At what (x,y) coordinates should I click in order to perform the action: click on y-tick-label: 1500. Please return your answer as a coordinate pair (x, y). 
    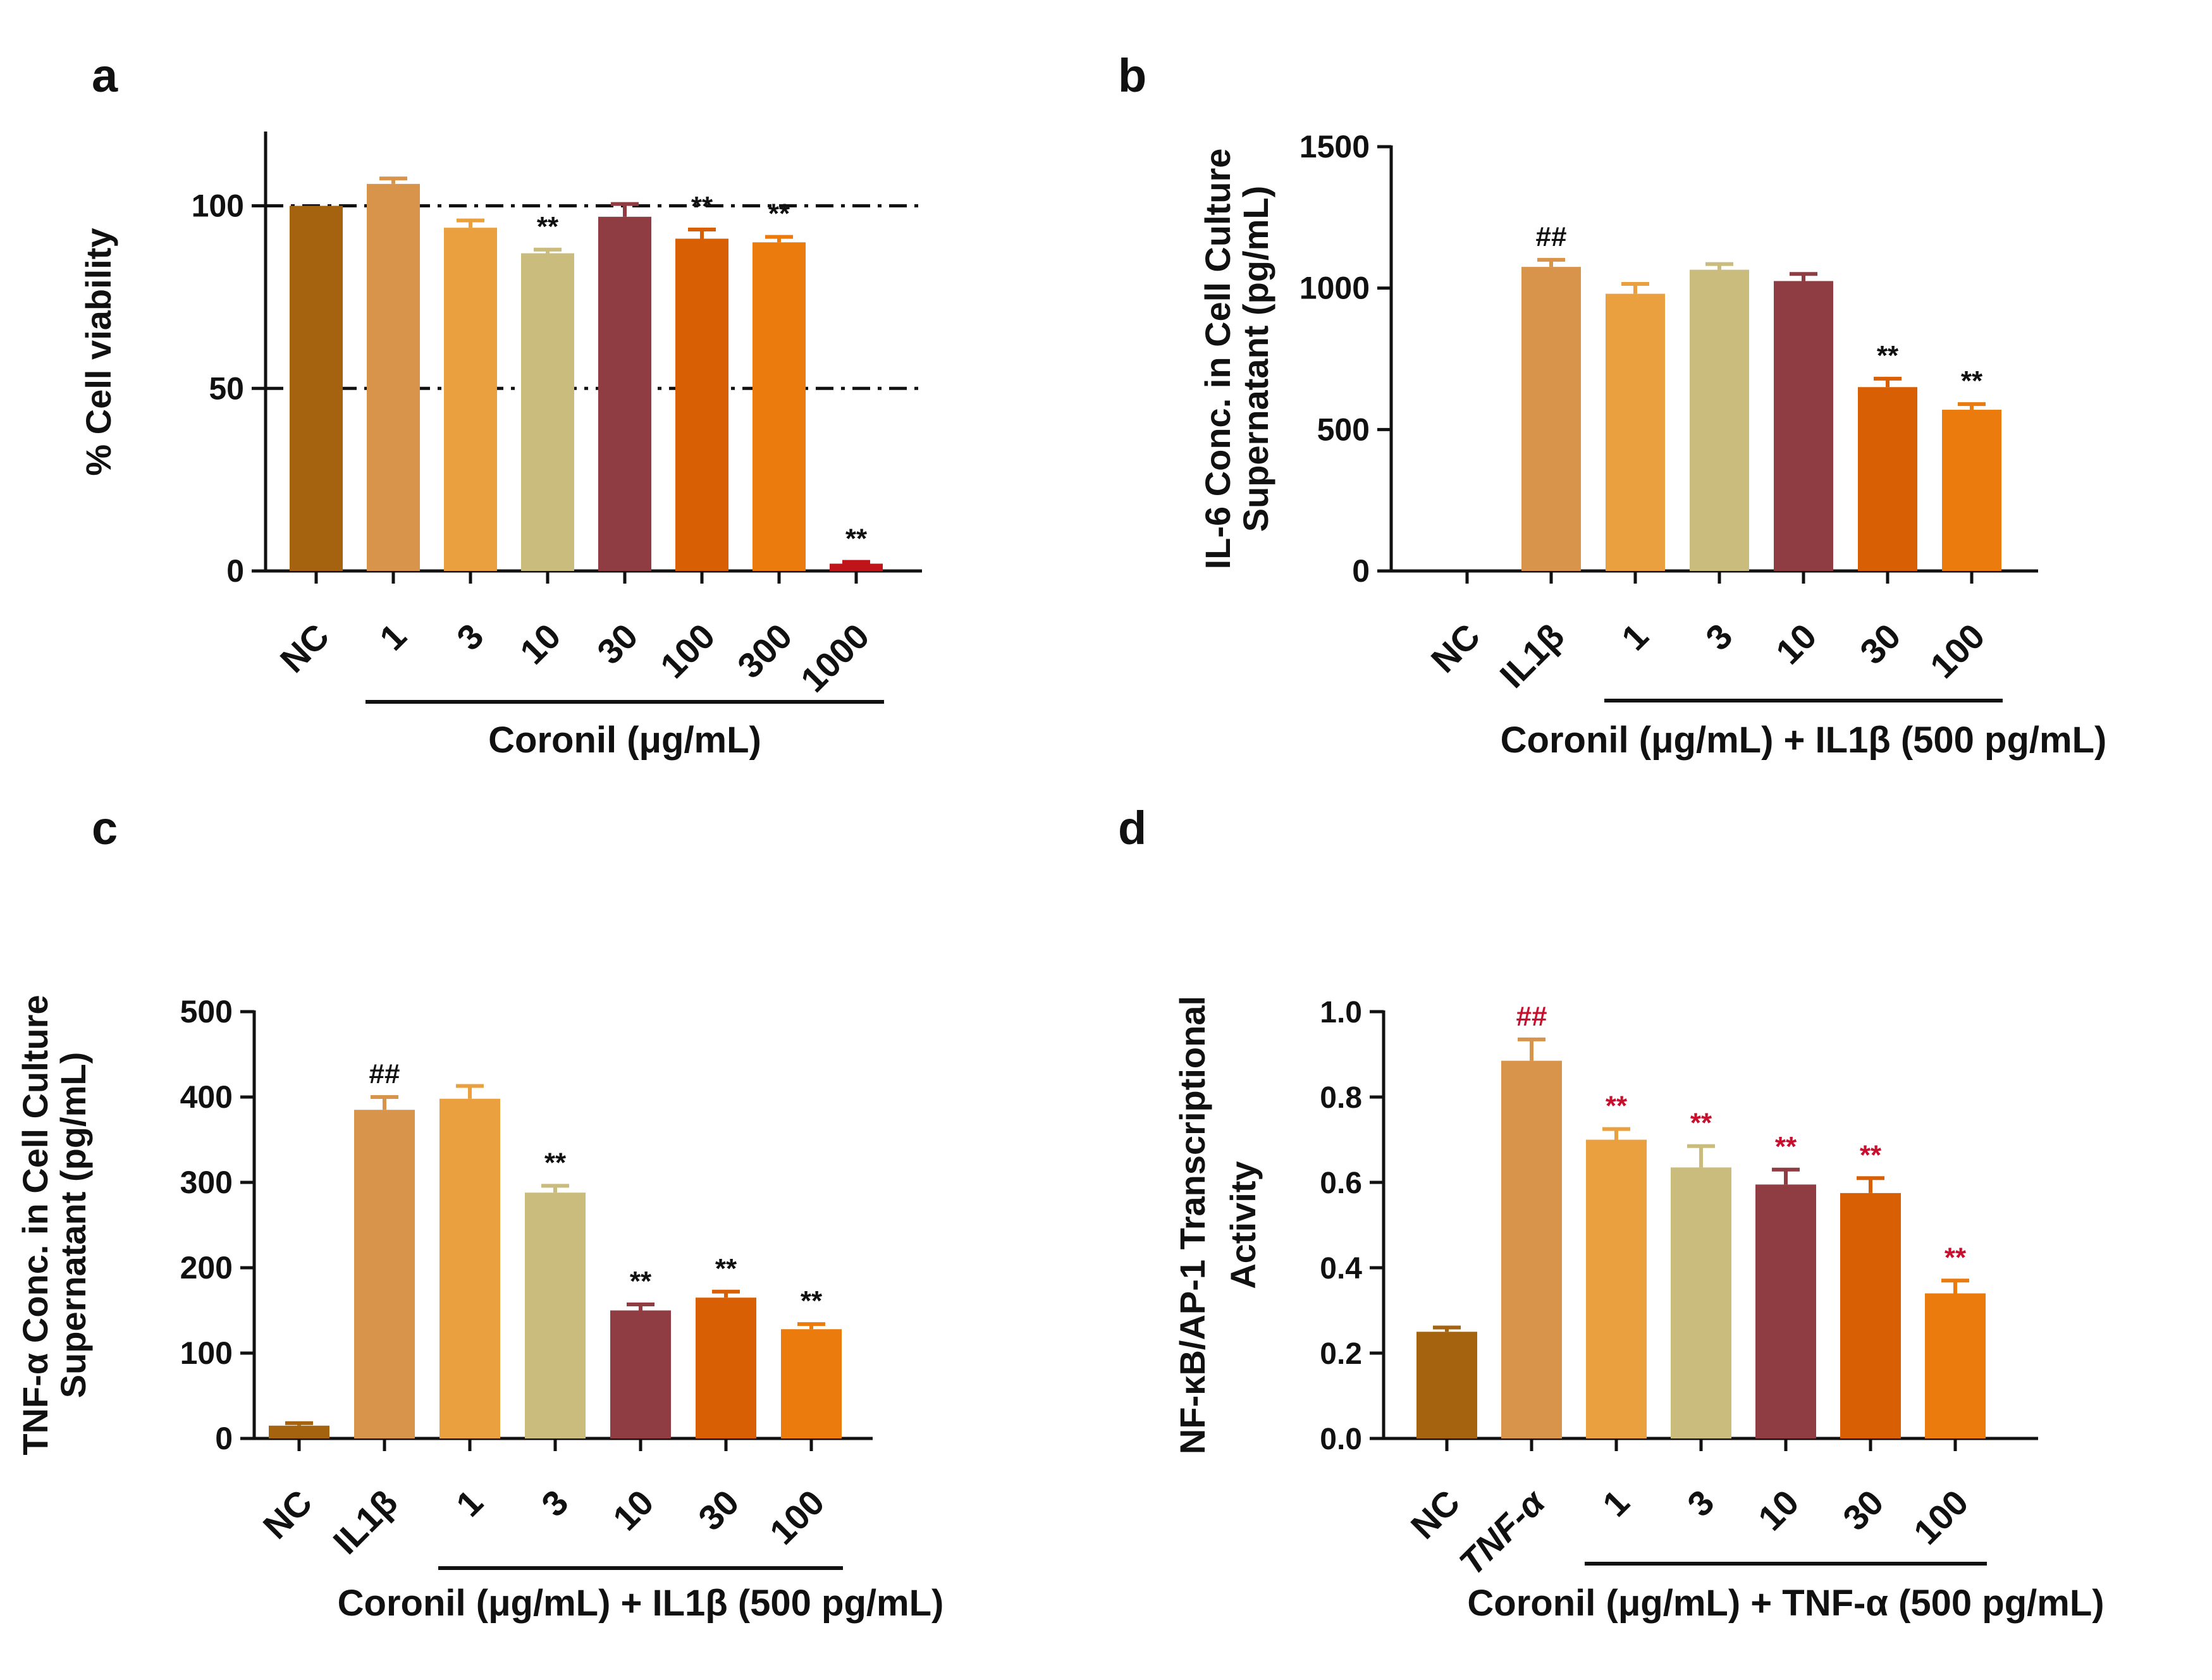
    Looking at the image, I should click on (1335, 146).